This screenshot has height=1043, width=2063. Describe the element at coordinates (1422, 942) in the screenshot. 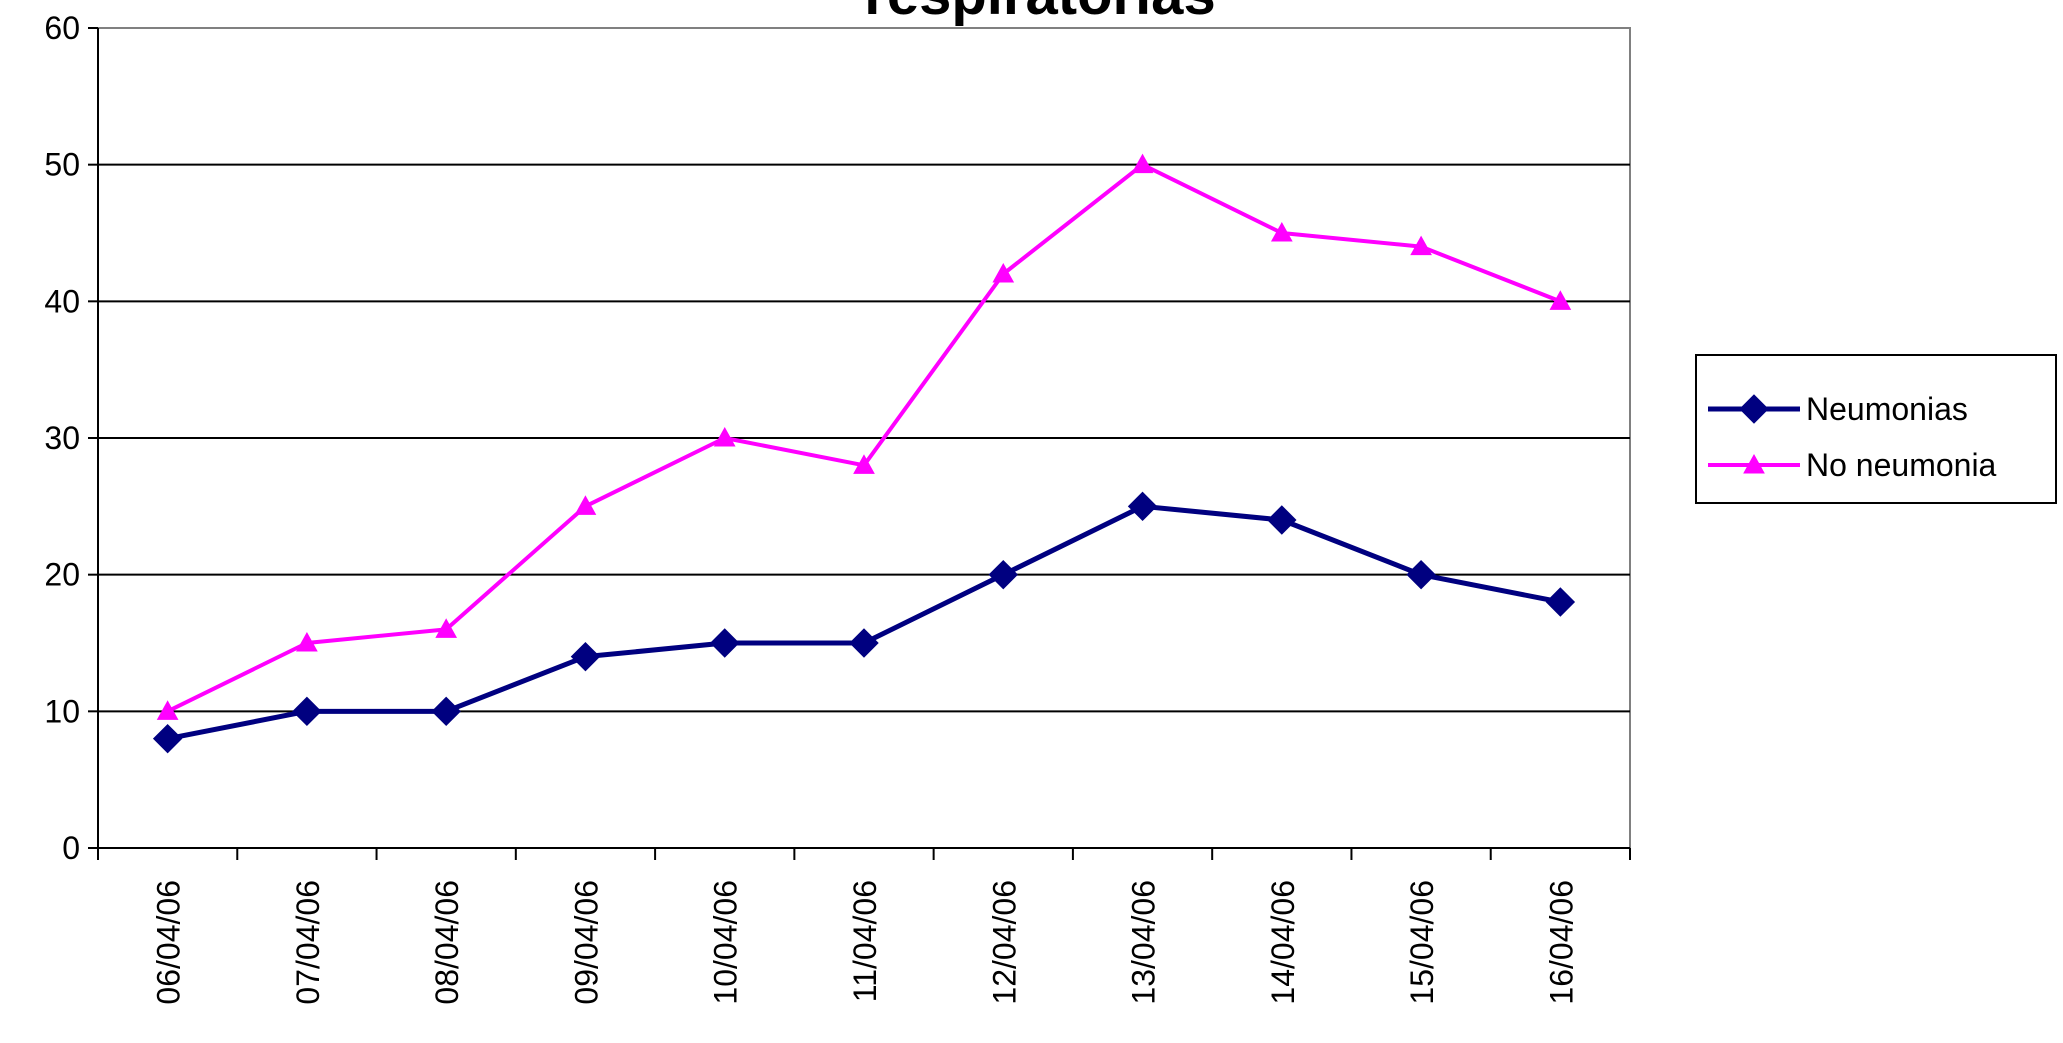

I see `x-tick-label: 15/04/06` at that location.